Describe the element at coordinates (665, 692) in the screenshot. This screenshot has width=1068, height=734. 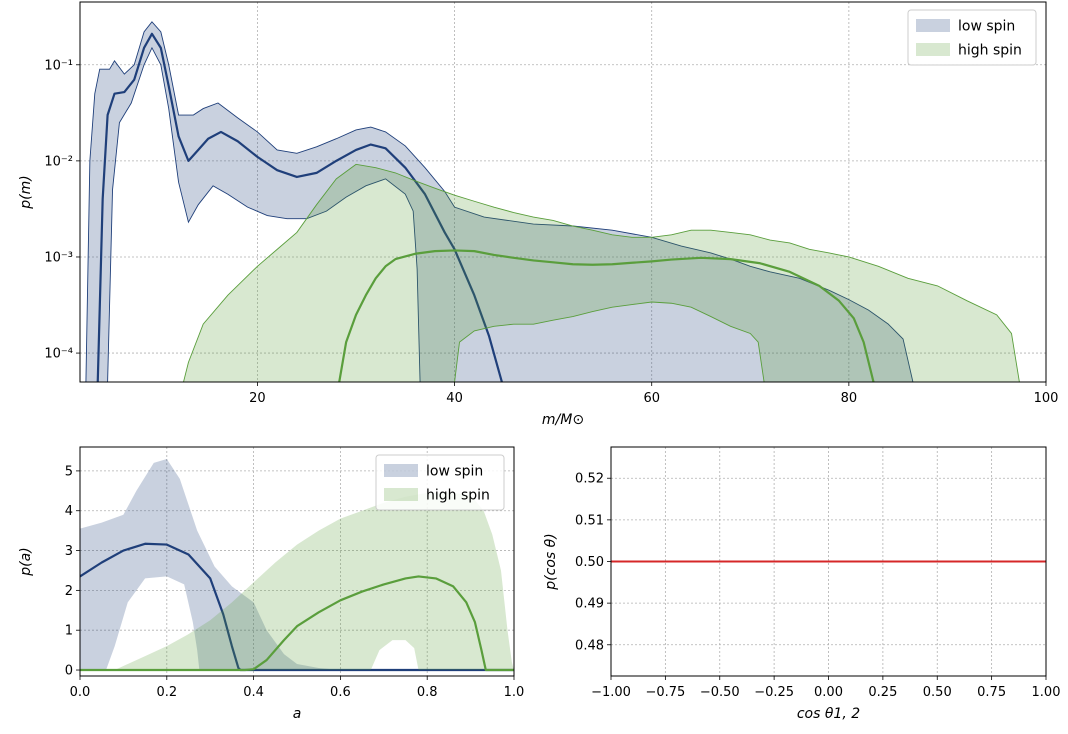
I see `x-tick-label: −0.75` at that location.